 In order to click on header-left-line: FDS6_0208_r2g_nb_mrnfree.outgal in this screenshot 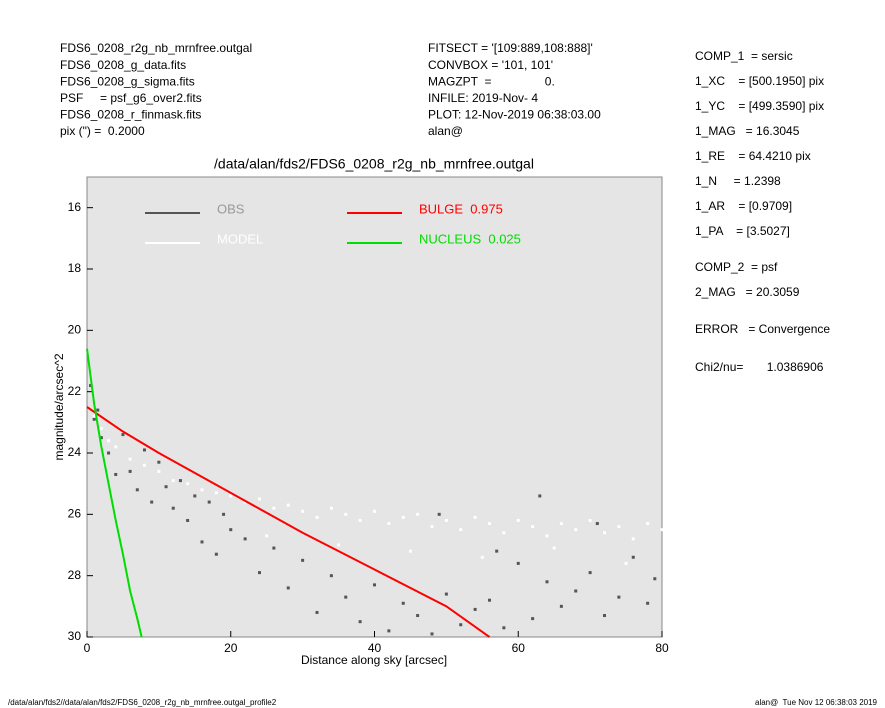, I will do `click(156, 48)`.